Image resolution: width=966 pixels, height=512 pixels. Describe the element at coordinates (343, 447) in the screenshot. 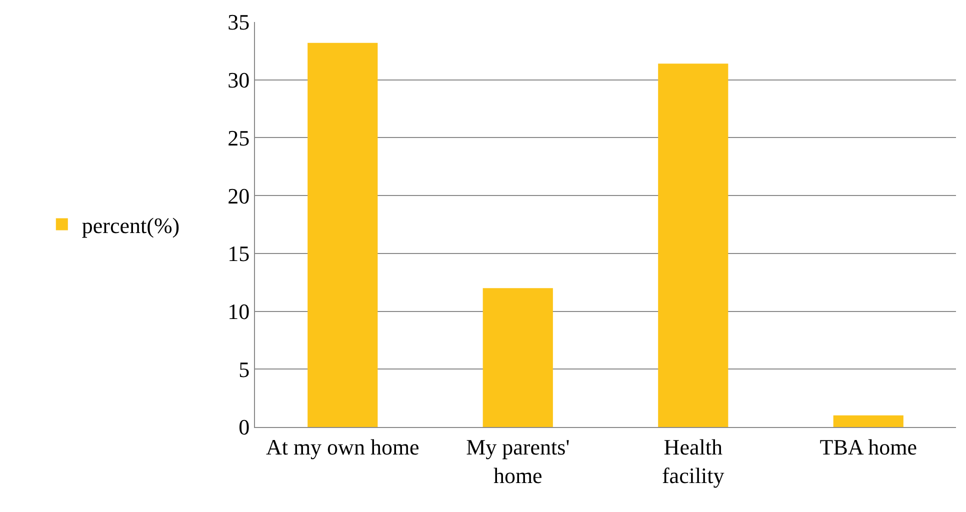

I see `x-tick-label: At my own home` at that location.